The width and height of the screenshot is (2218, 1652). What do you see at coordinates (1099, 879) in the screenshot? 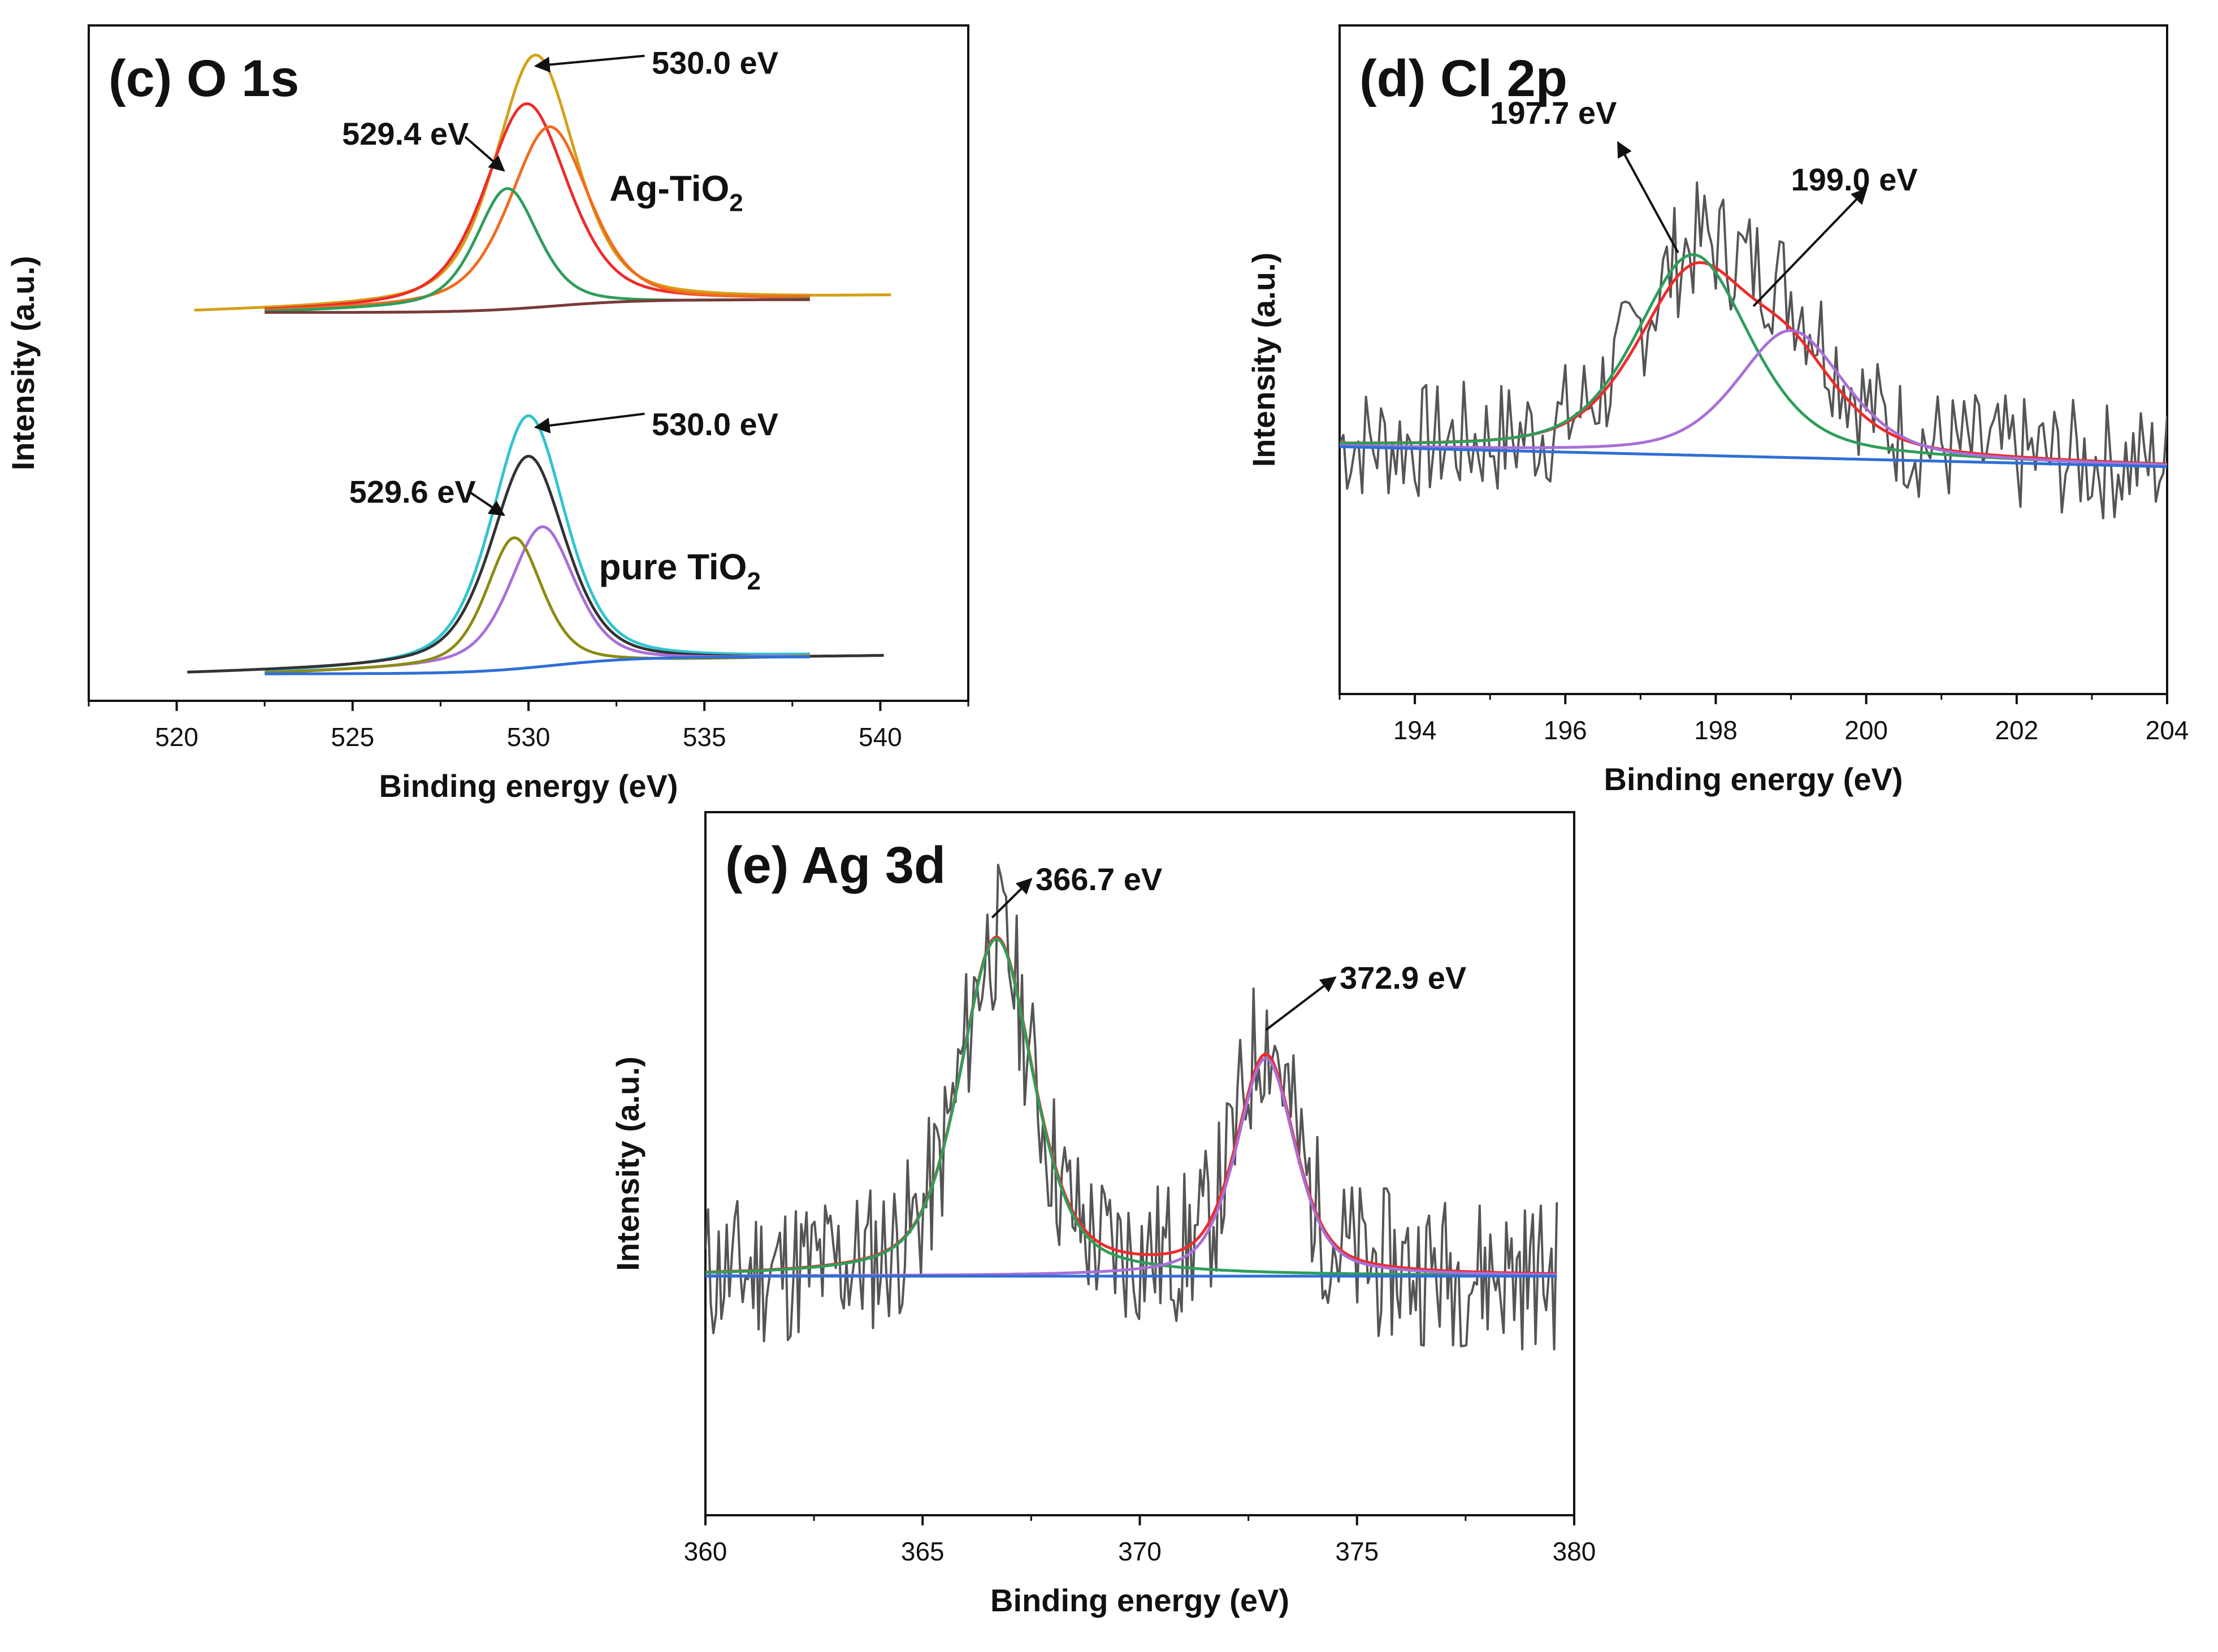
I see `annotation-label: 366.7 eV` at bounding box center [1099, 879].